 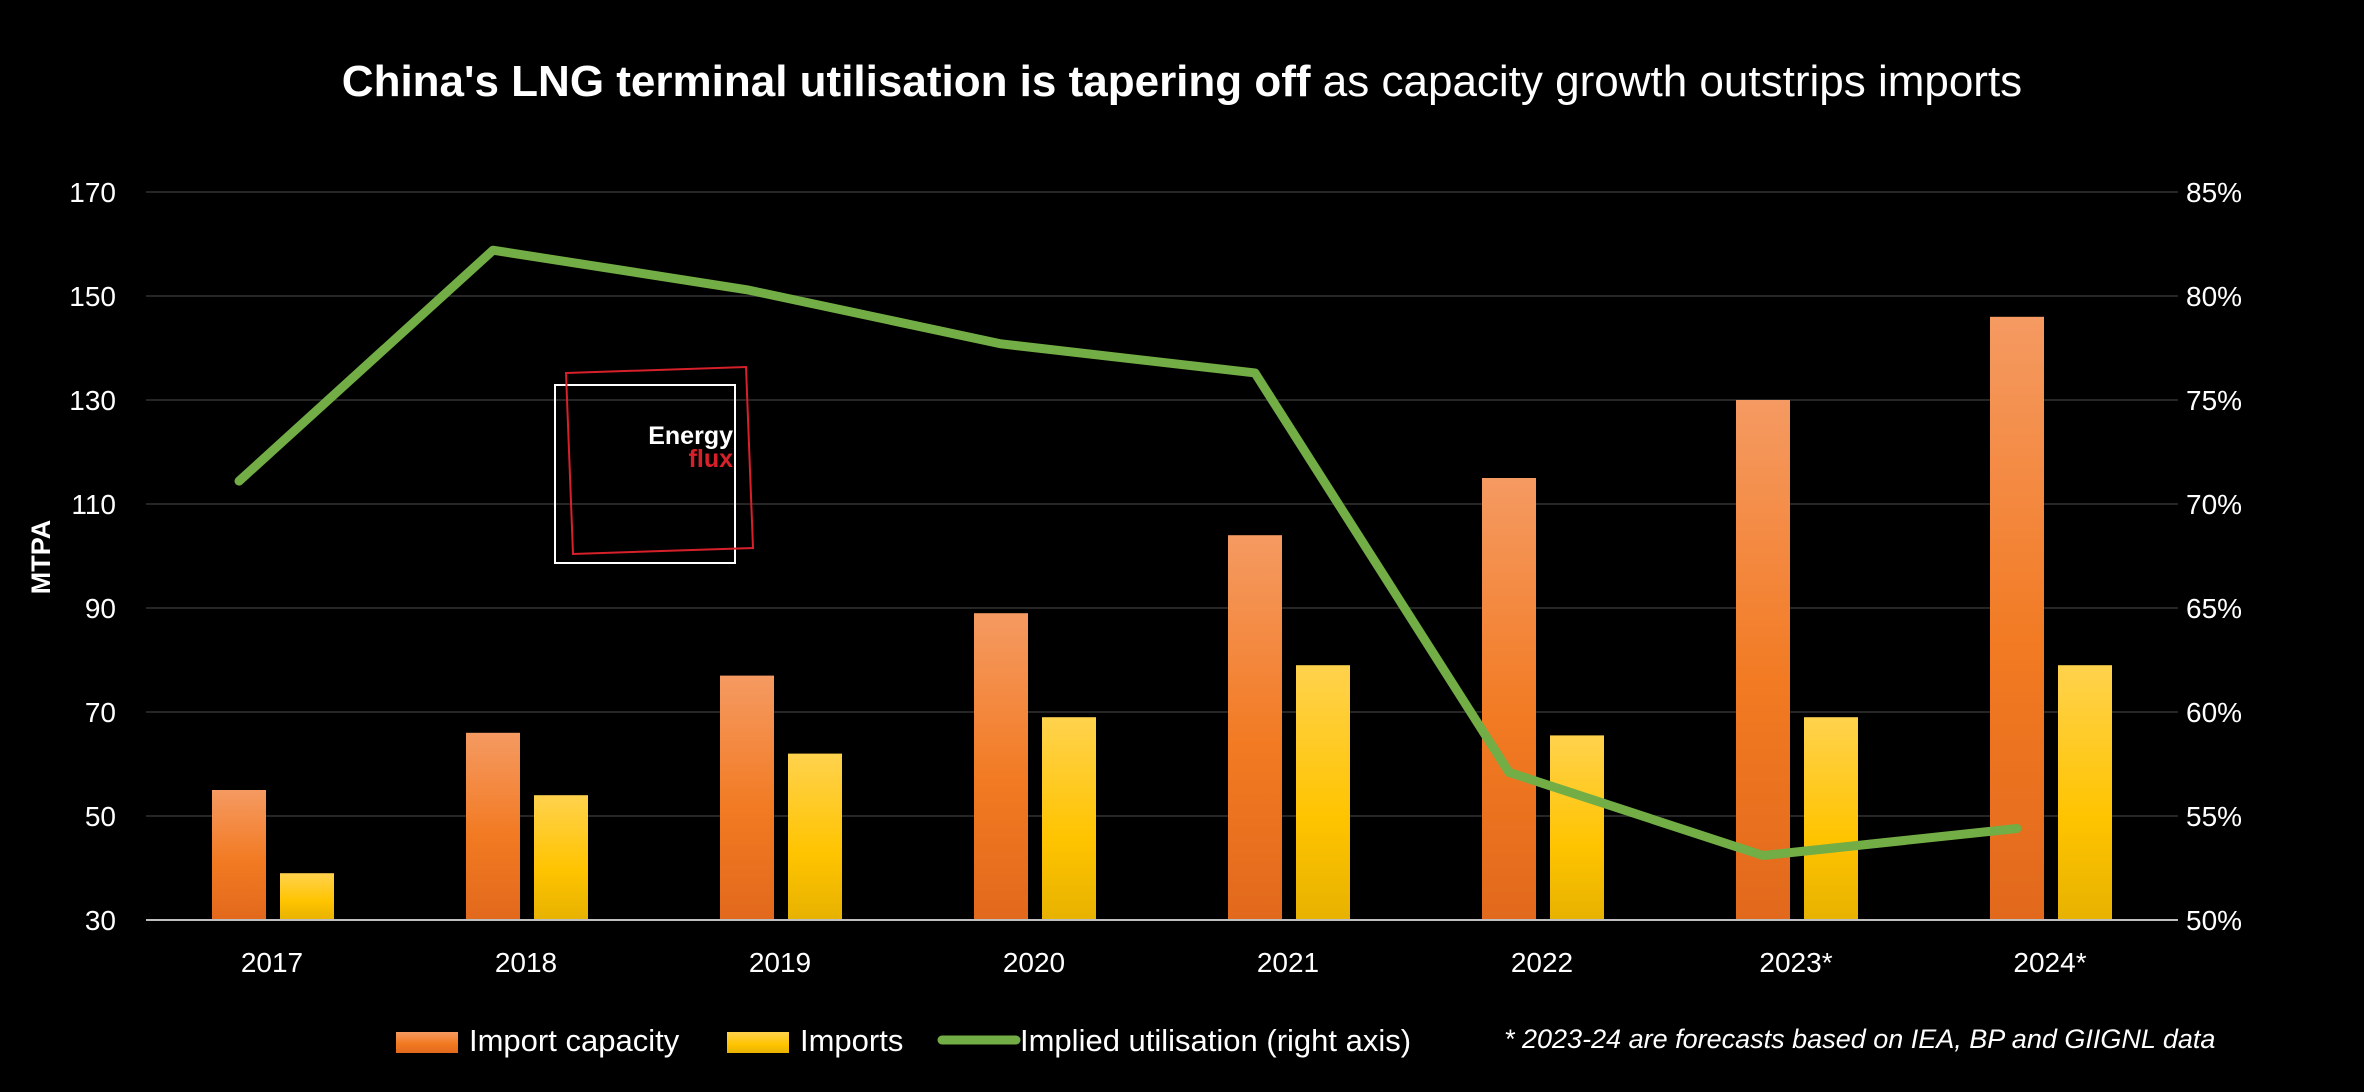 What do you see at coordinates (758, 1042) in the screenshot?
I see `legend-swatch-imports` at bounding box center [758, 1042].